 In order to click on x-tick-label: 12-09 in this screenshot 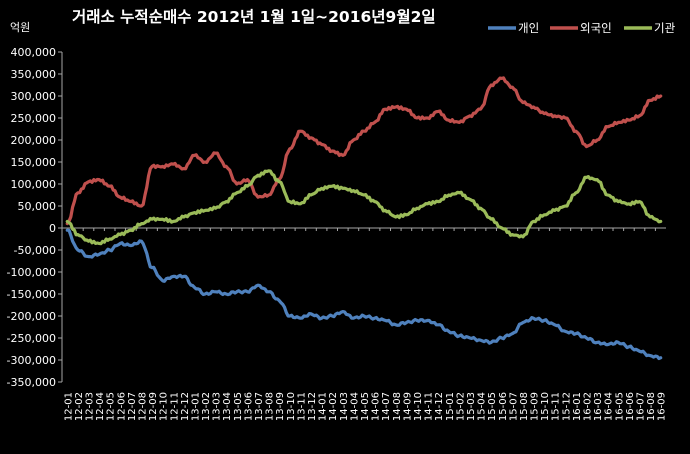, I will do `click(153, 406)`.